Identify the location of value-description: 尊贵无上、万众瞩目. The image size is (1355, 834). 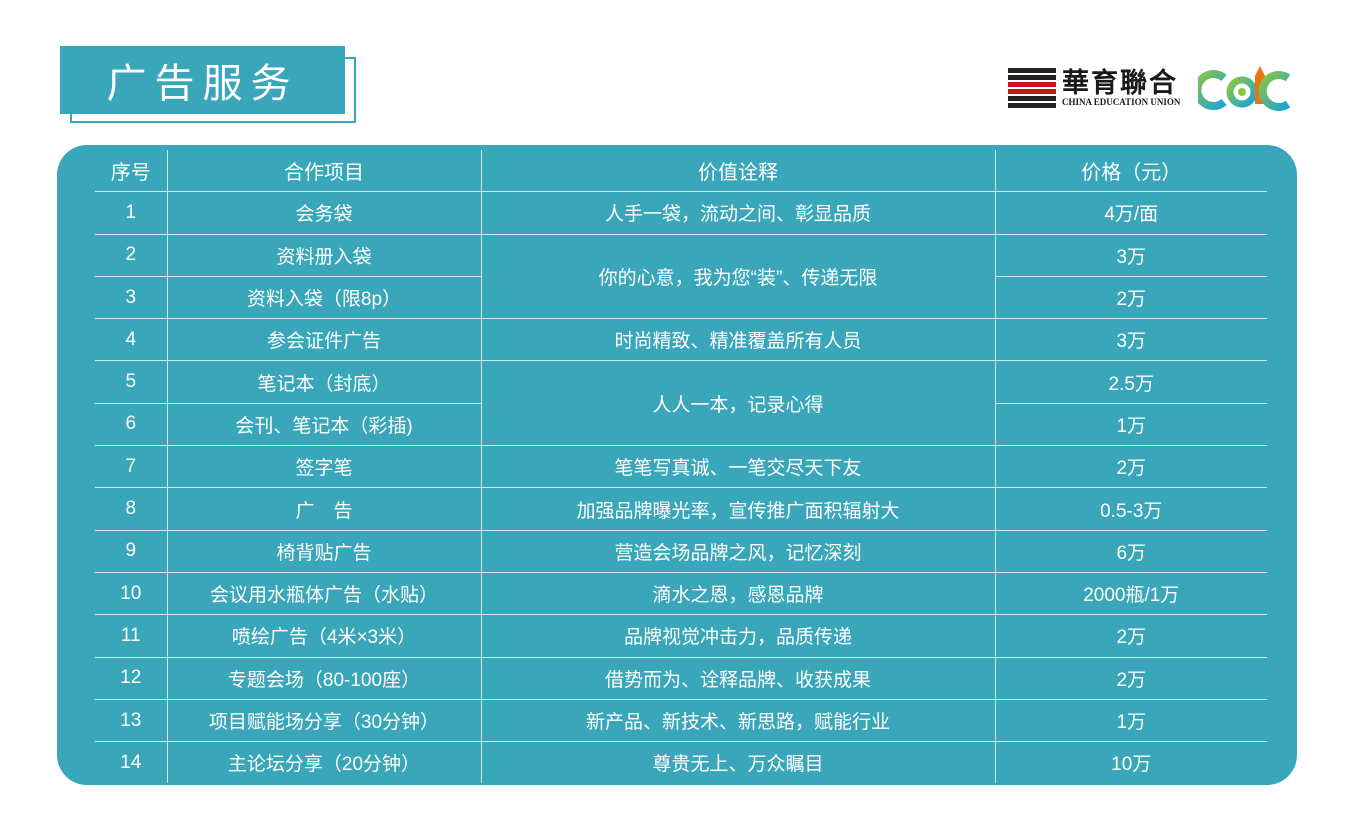
(737, 762).